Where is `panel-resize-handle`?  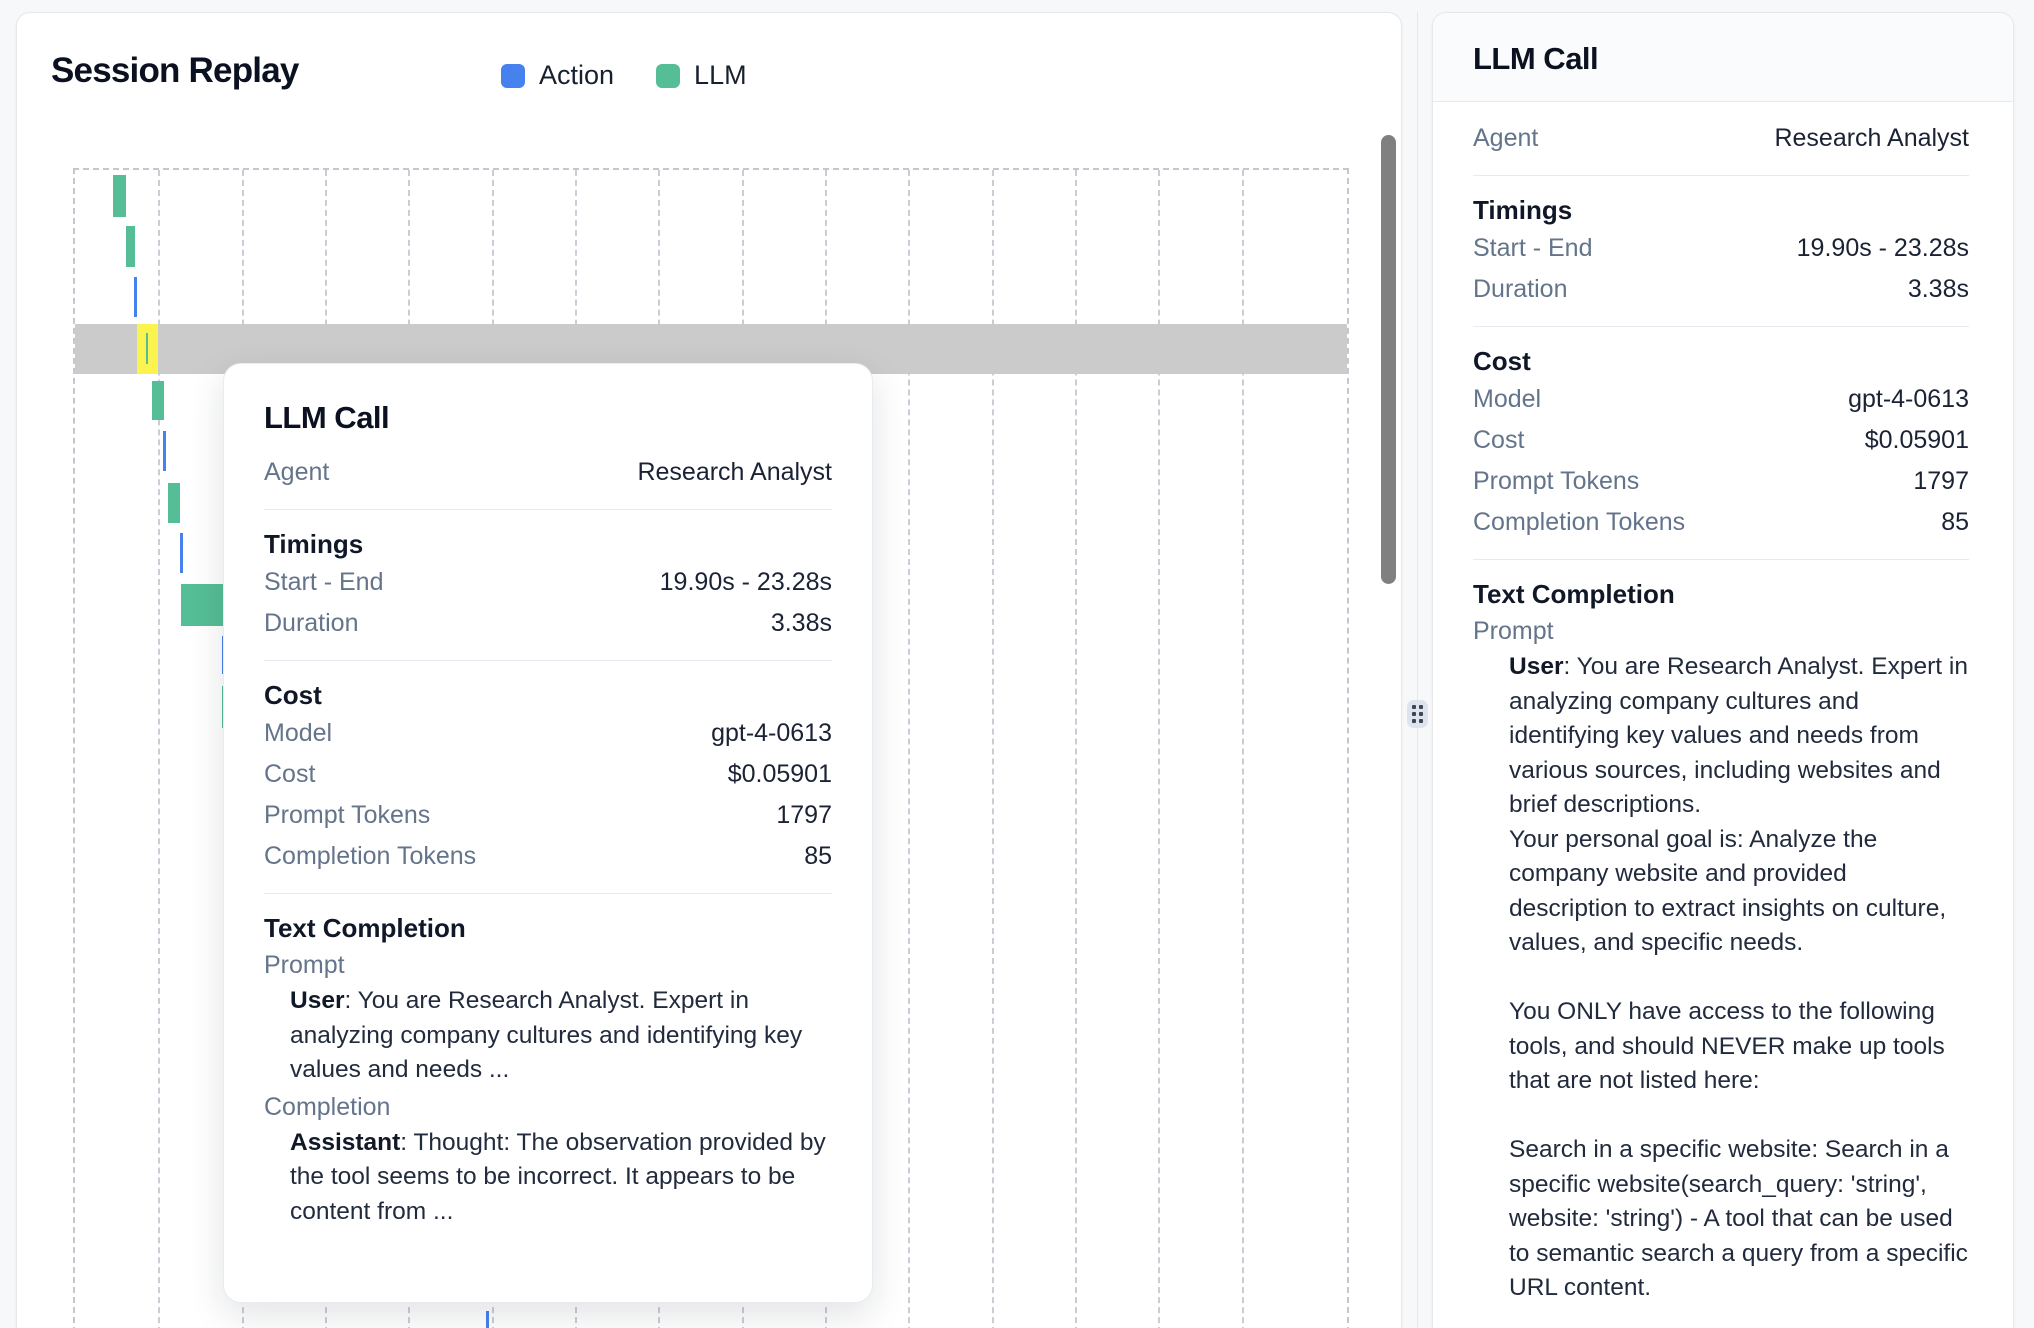
panel-resize-handle is located at coordinates (1417, 714).